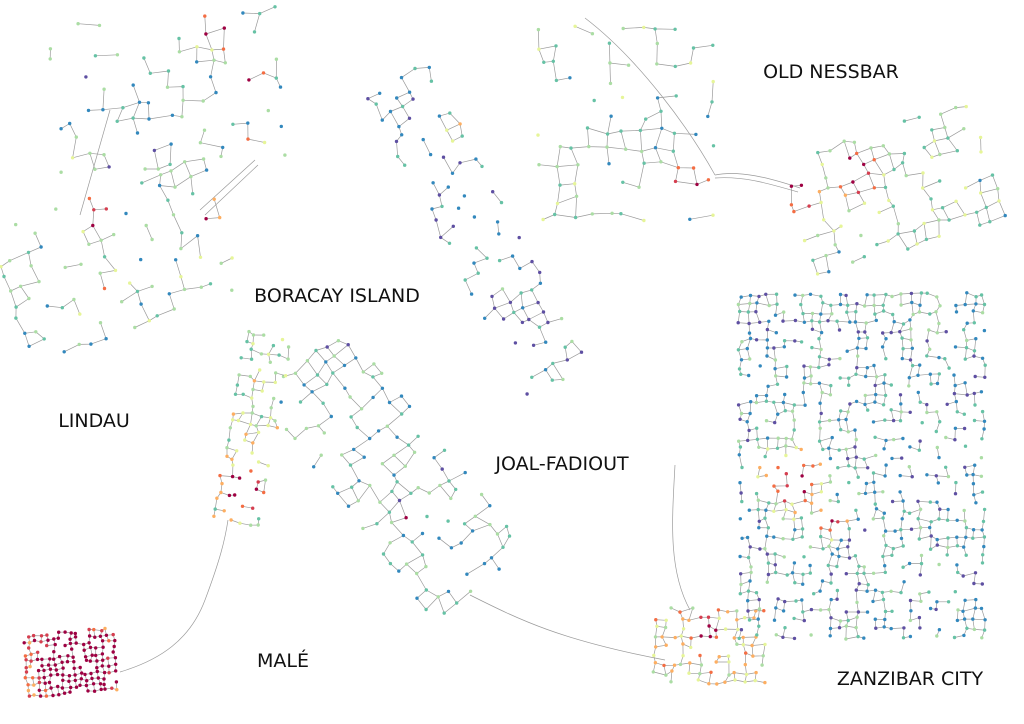 This screenshot has width=1024, height=724. What do you see at coordinates (169, 162) in the screenshot?
I see `lindau-causeway` at bounding box center [169, 162].